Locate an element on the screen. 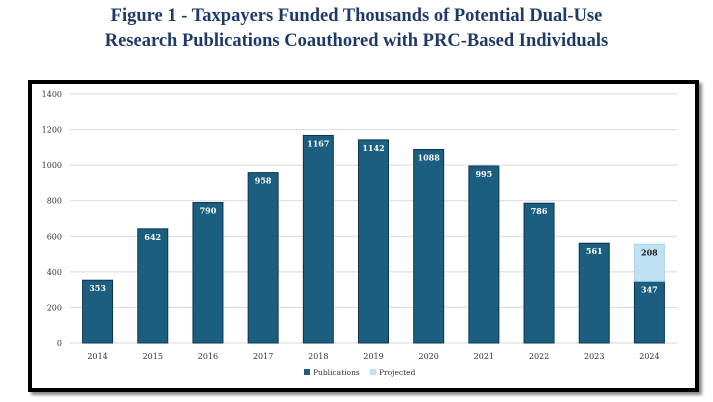  x-tick-label: 2020 is located at coordinates (429, 356).